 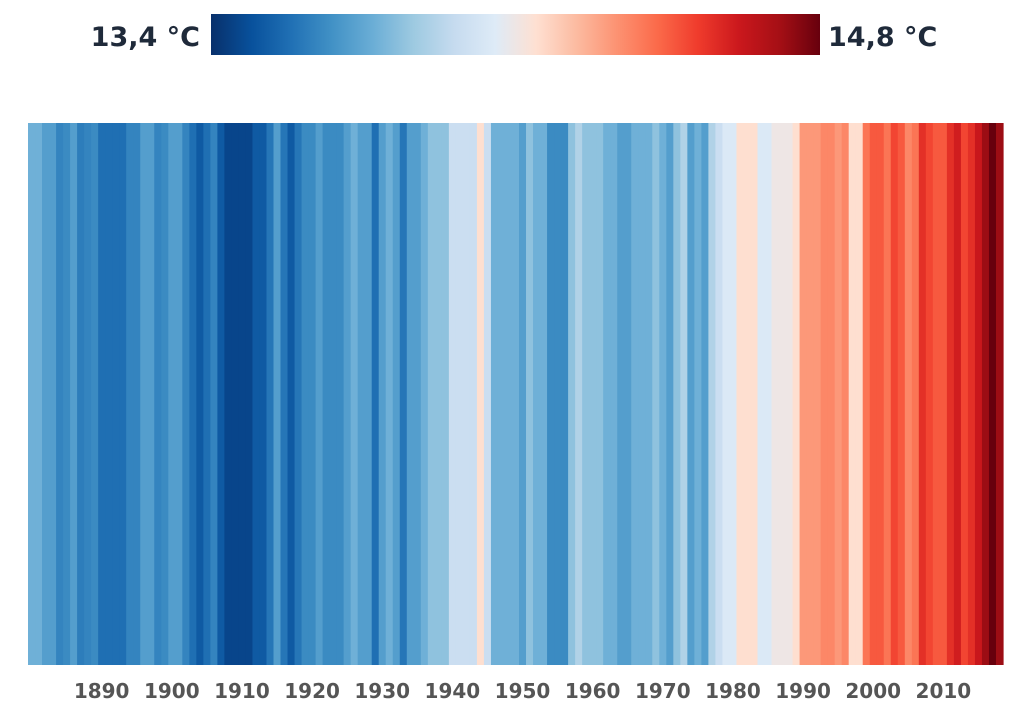 I want to click on stripe-2017, so click(x=992, y=394).